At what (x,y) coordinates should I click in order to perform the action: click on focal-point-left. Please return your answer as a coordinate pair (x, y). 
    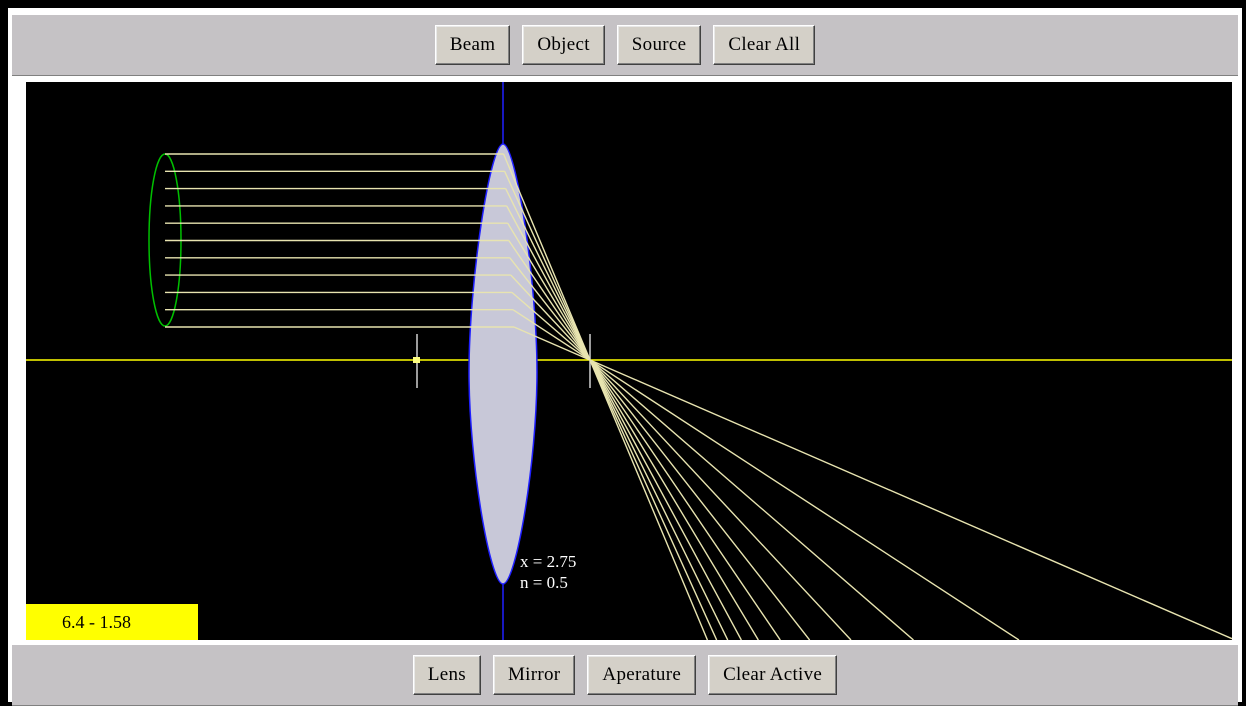
    Looking at the image, I should click on (416, 360).